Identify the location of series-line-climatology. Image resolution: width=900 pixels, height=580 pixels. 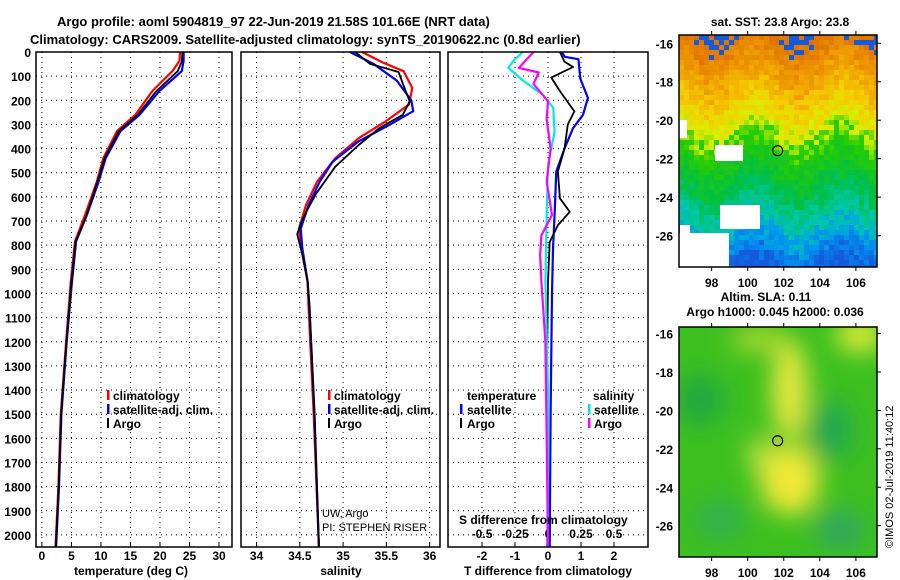
(118, 299).